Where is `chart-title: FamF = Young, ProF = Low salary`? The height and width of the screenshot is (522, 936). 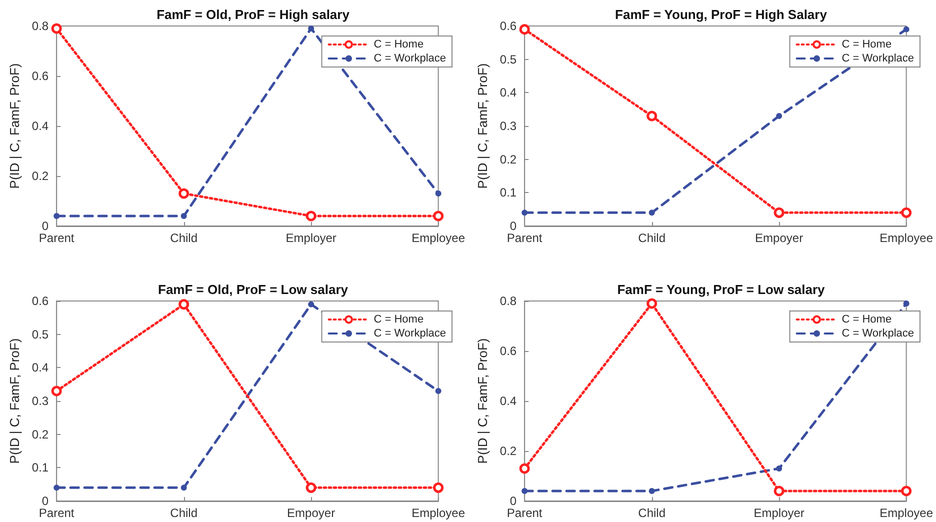
chart-title: FamF = Young, ProF = Low salary is located at coordinates (721, 289).